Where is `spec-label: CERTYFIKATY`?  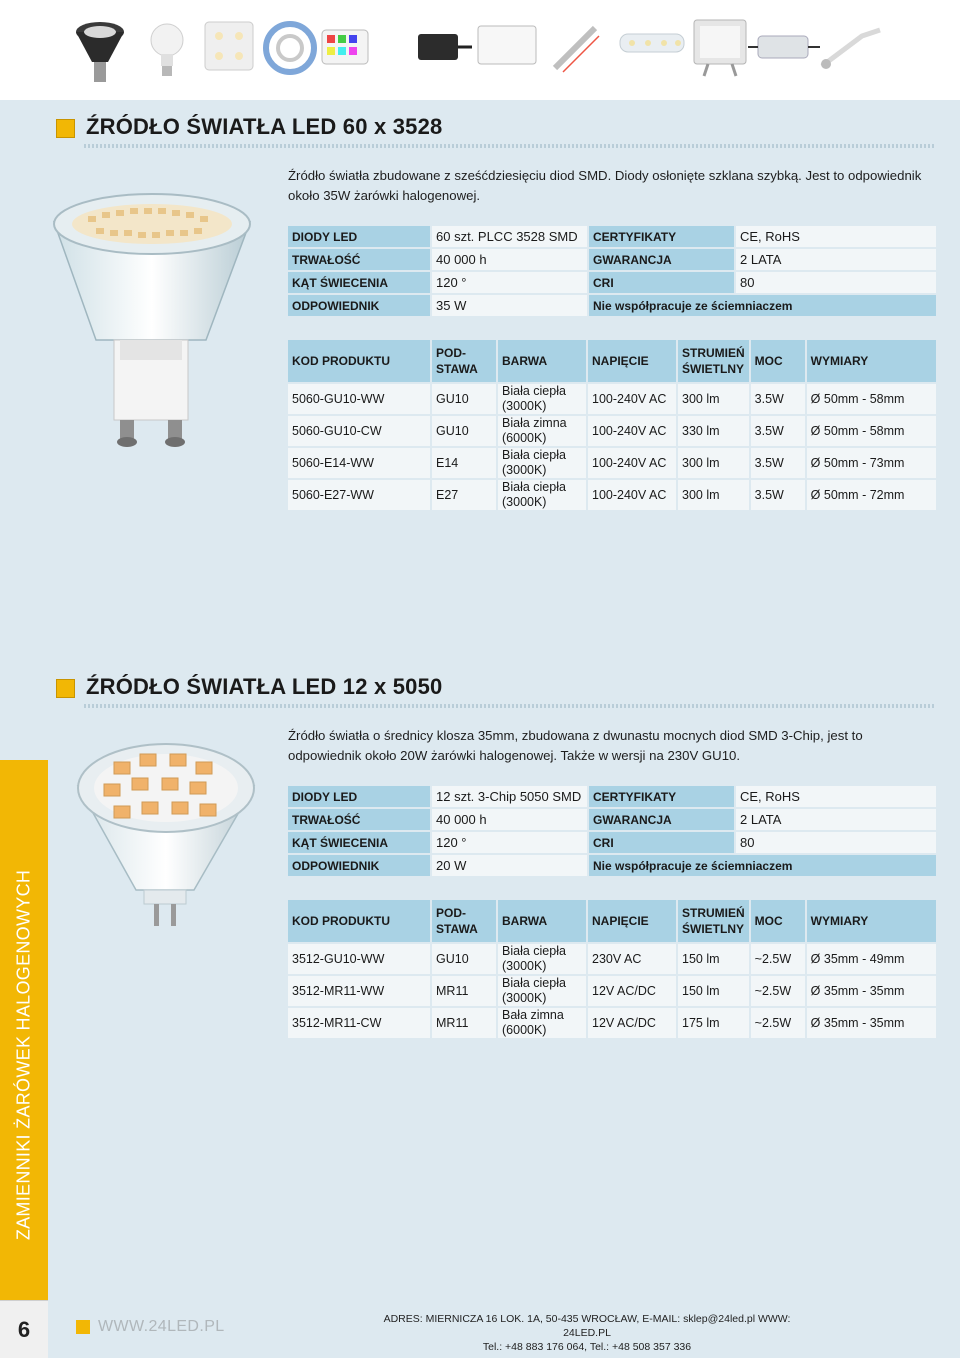 spec-label: CERTYFIKATY is located at coordinates (661, 236).